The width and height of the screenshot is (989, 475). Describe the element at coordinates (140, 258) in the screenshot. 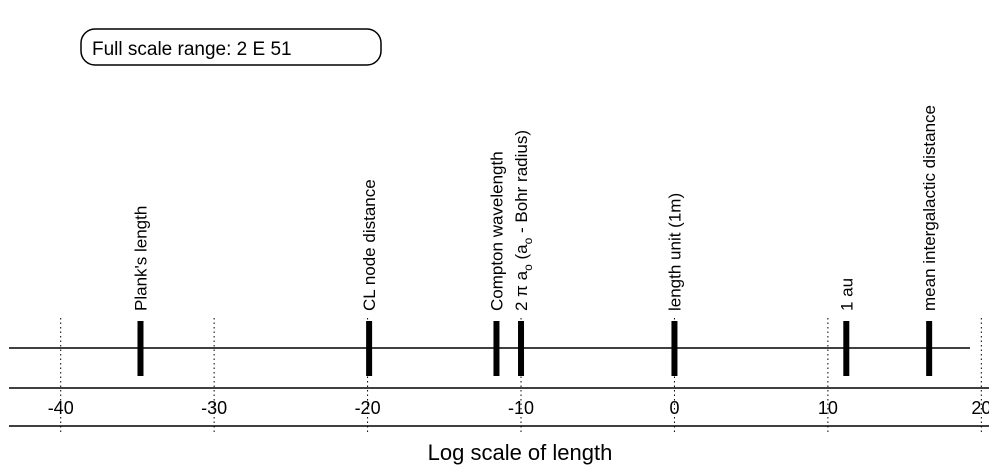

I see `marker-label: Plank's length` at that location.